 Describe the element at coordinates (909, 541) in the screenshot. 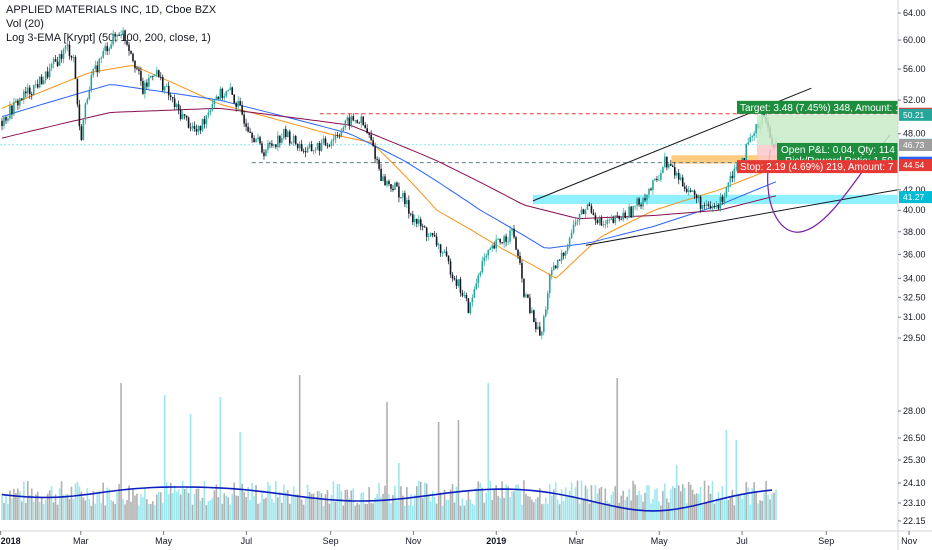

I see `time-tick-label: Nov` at that location.